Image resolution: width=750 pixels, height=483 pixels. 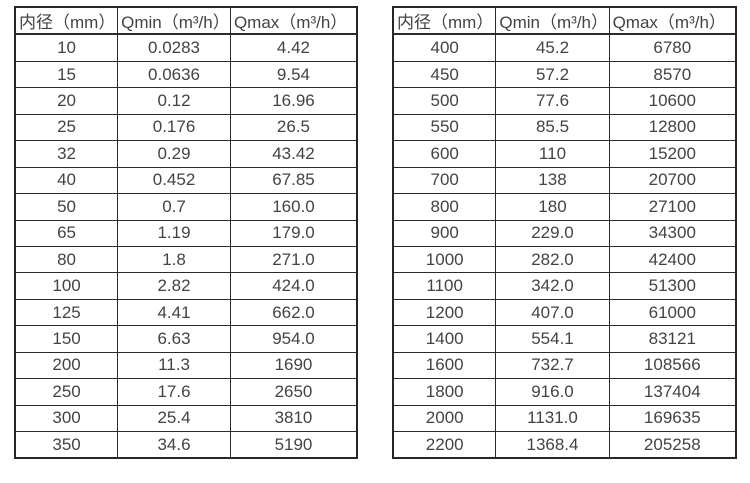 I want to click on table-row: 1800 916.0 137404, so click(x=564, y=392).